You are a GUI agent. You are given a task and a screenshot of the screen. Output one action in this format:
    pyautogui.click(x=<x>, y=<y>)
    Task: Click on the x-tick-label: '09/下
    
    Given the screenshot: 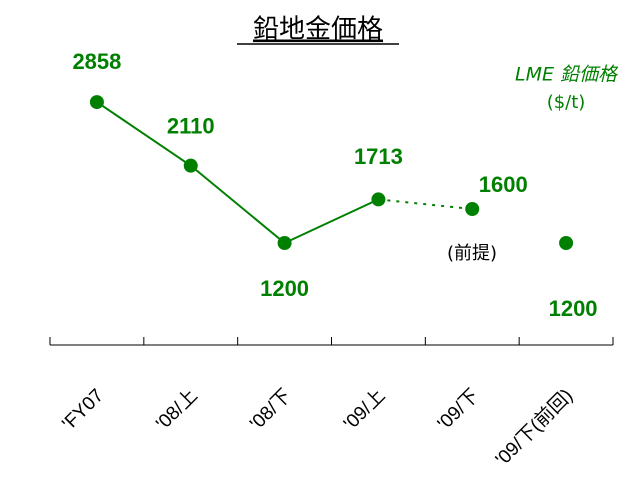 What is the action you would take?
    pyautogui.click(x=459, y=410)
    